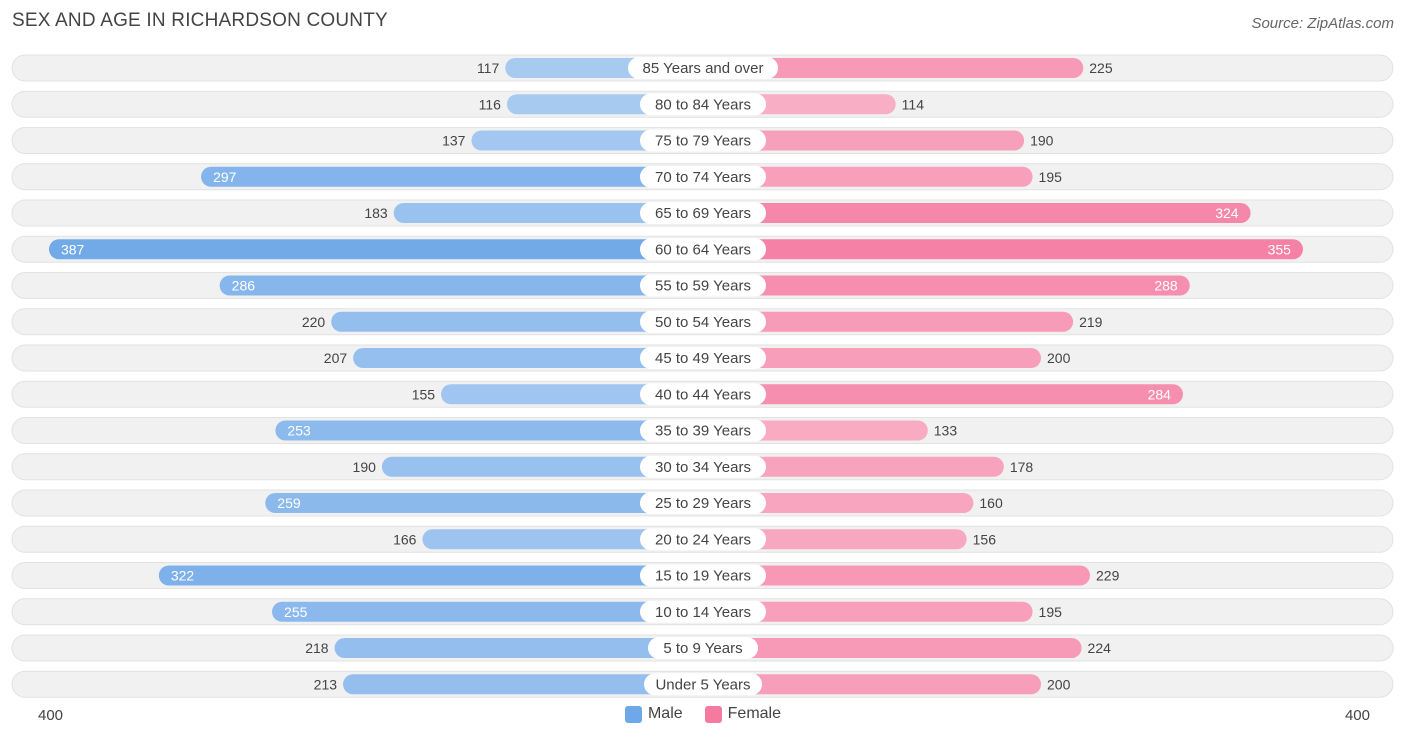  What do you see at coordinates (1227, 213) in the screenshot?
I see `female-value-label: 324` at bounding box center [1227, 213].